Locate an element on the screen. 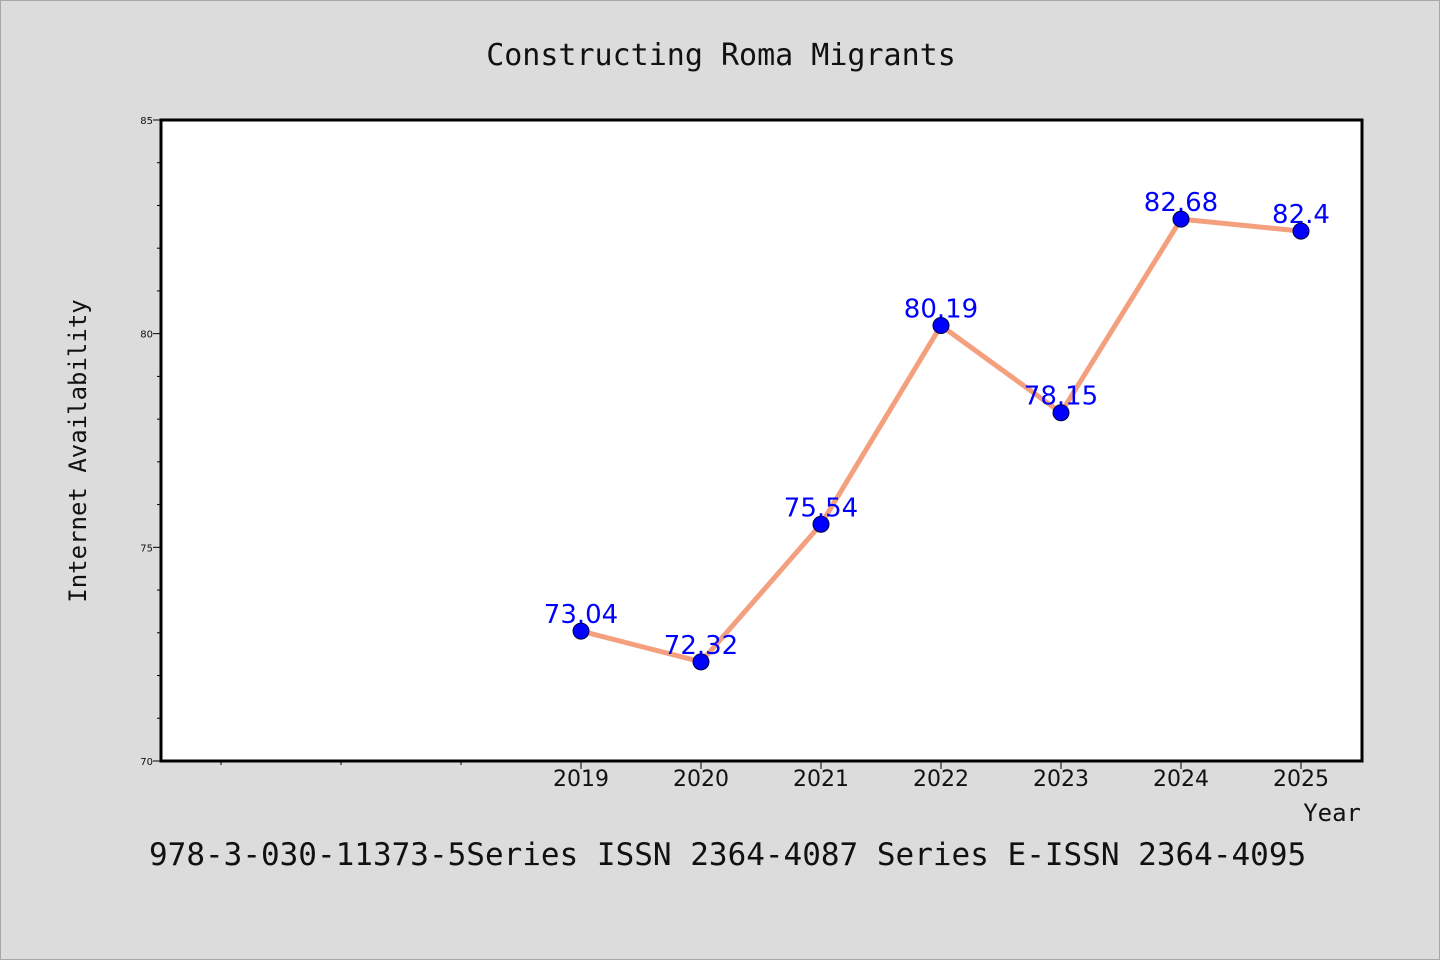 The width and height of the screenshot is (1440, 961). x-axis: 2019 2020 2021 2022 2023 2024 2025 is located at coordinates (774, 776).